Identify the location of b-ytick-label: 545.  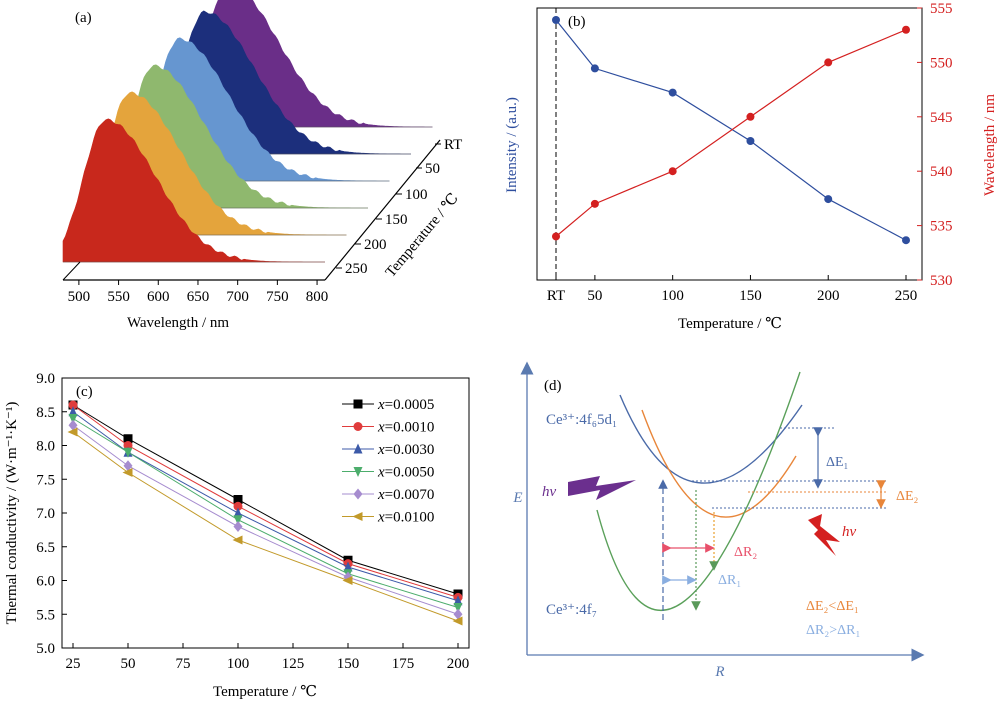
(941, 118).